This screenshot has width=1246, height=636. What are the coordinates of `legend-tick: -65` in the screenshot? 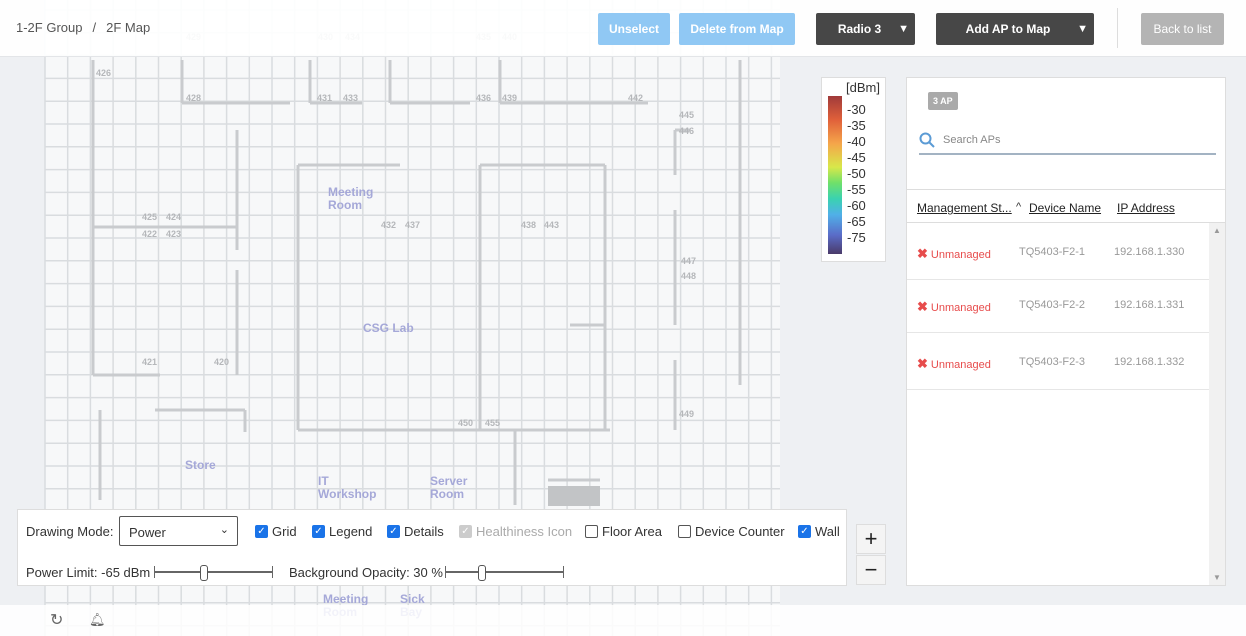 It's located at (856, 221).